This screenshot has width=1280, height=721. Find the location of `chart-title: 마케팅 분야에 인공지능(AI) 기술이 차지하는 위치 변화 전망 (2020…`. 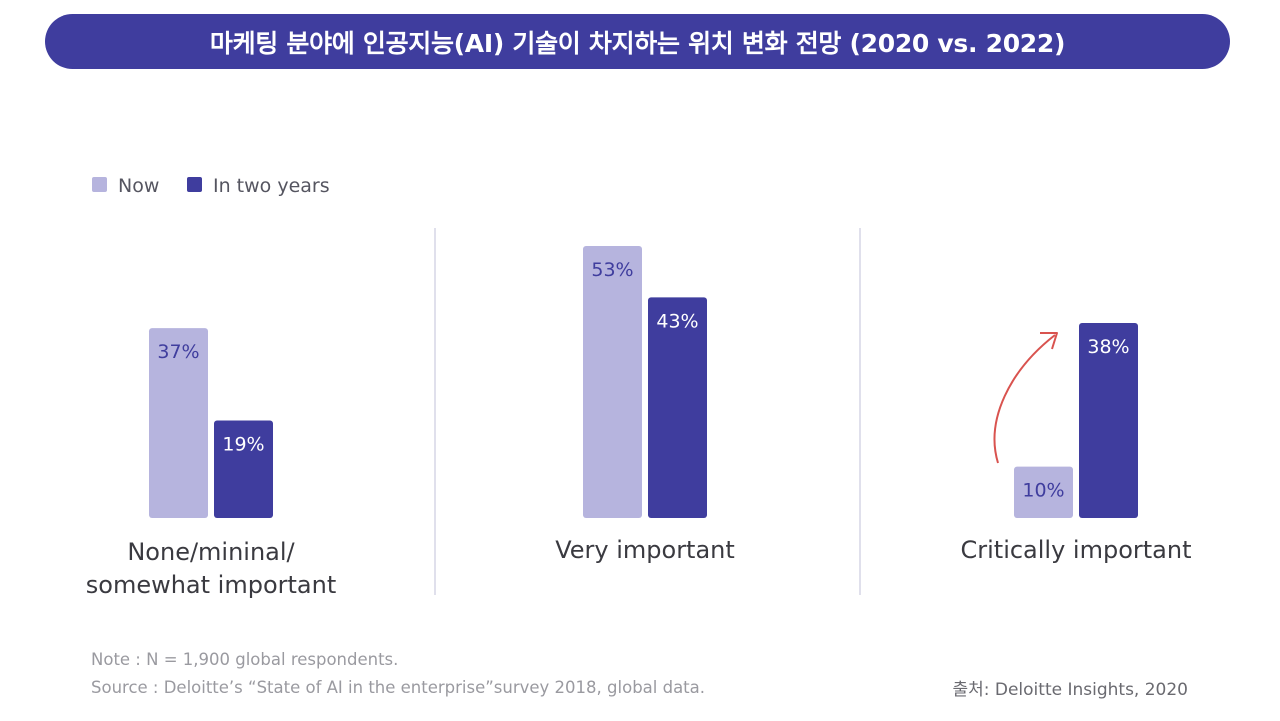

chart-title: 마케팅 분야에 인공지능(AI) 기술이 차지하는 위치 변화 전망 (2020… is located at coordinates (637, 43).